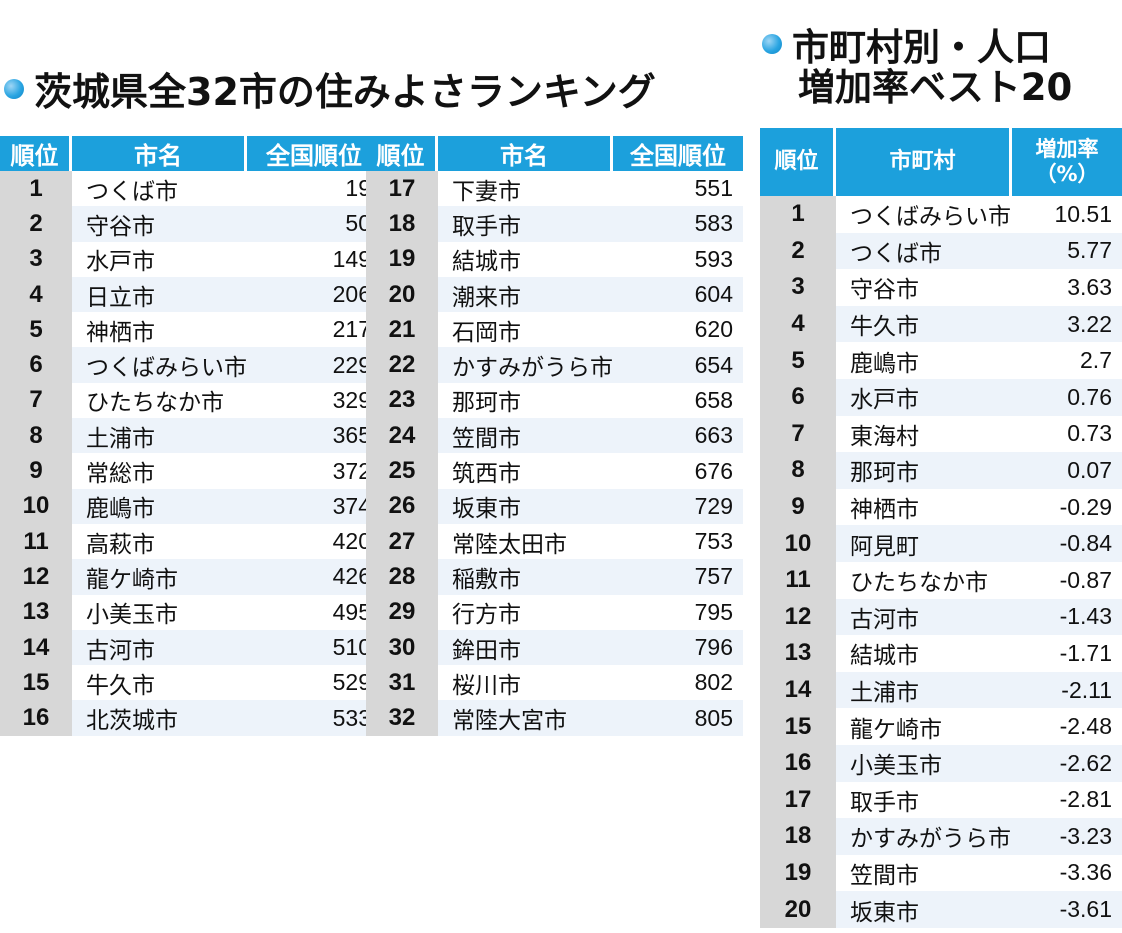  Describe the element at coordinates (132, 191) in the screenshot. I see `name-cell: つくば市` at that location.